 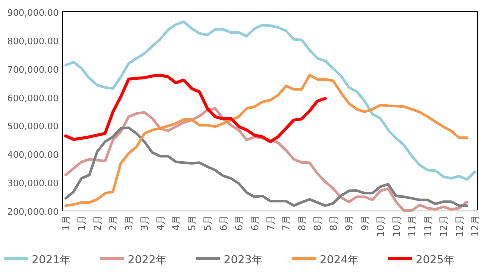 I want to click on legend-label: 2024年, so click(x=339, y=260).